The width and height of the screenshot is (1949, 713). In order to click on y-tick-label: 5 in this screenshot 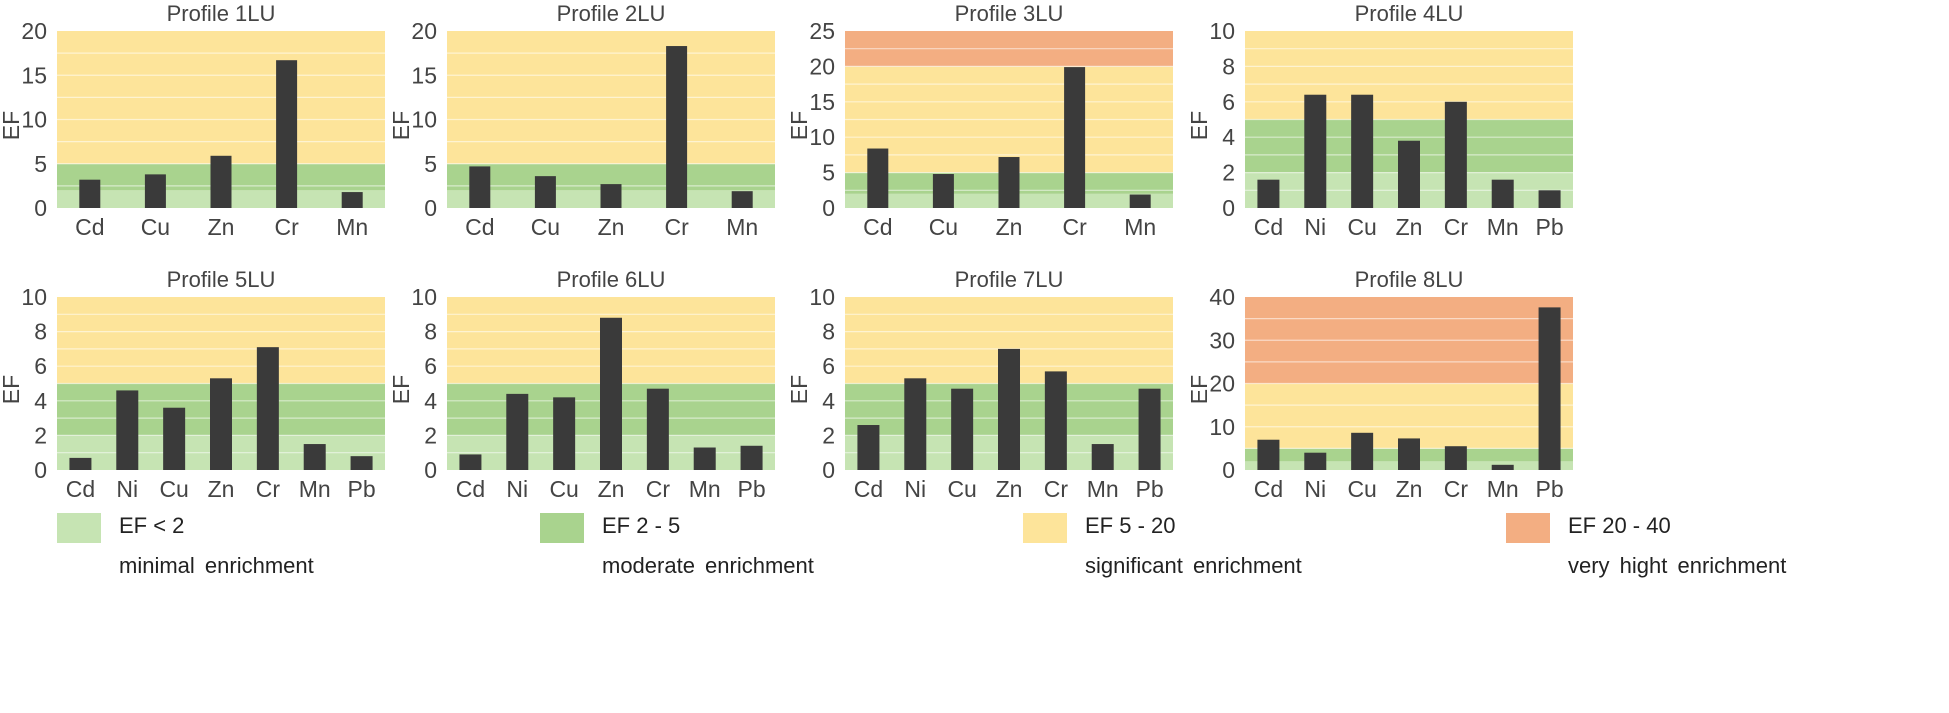, I will do `click(430, 164)`.